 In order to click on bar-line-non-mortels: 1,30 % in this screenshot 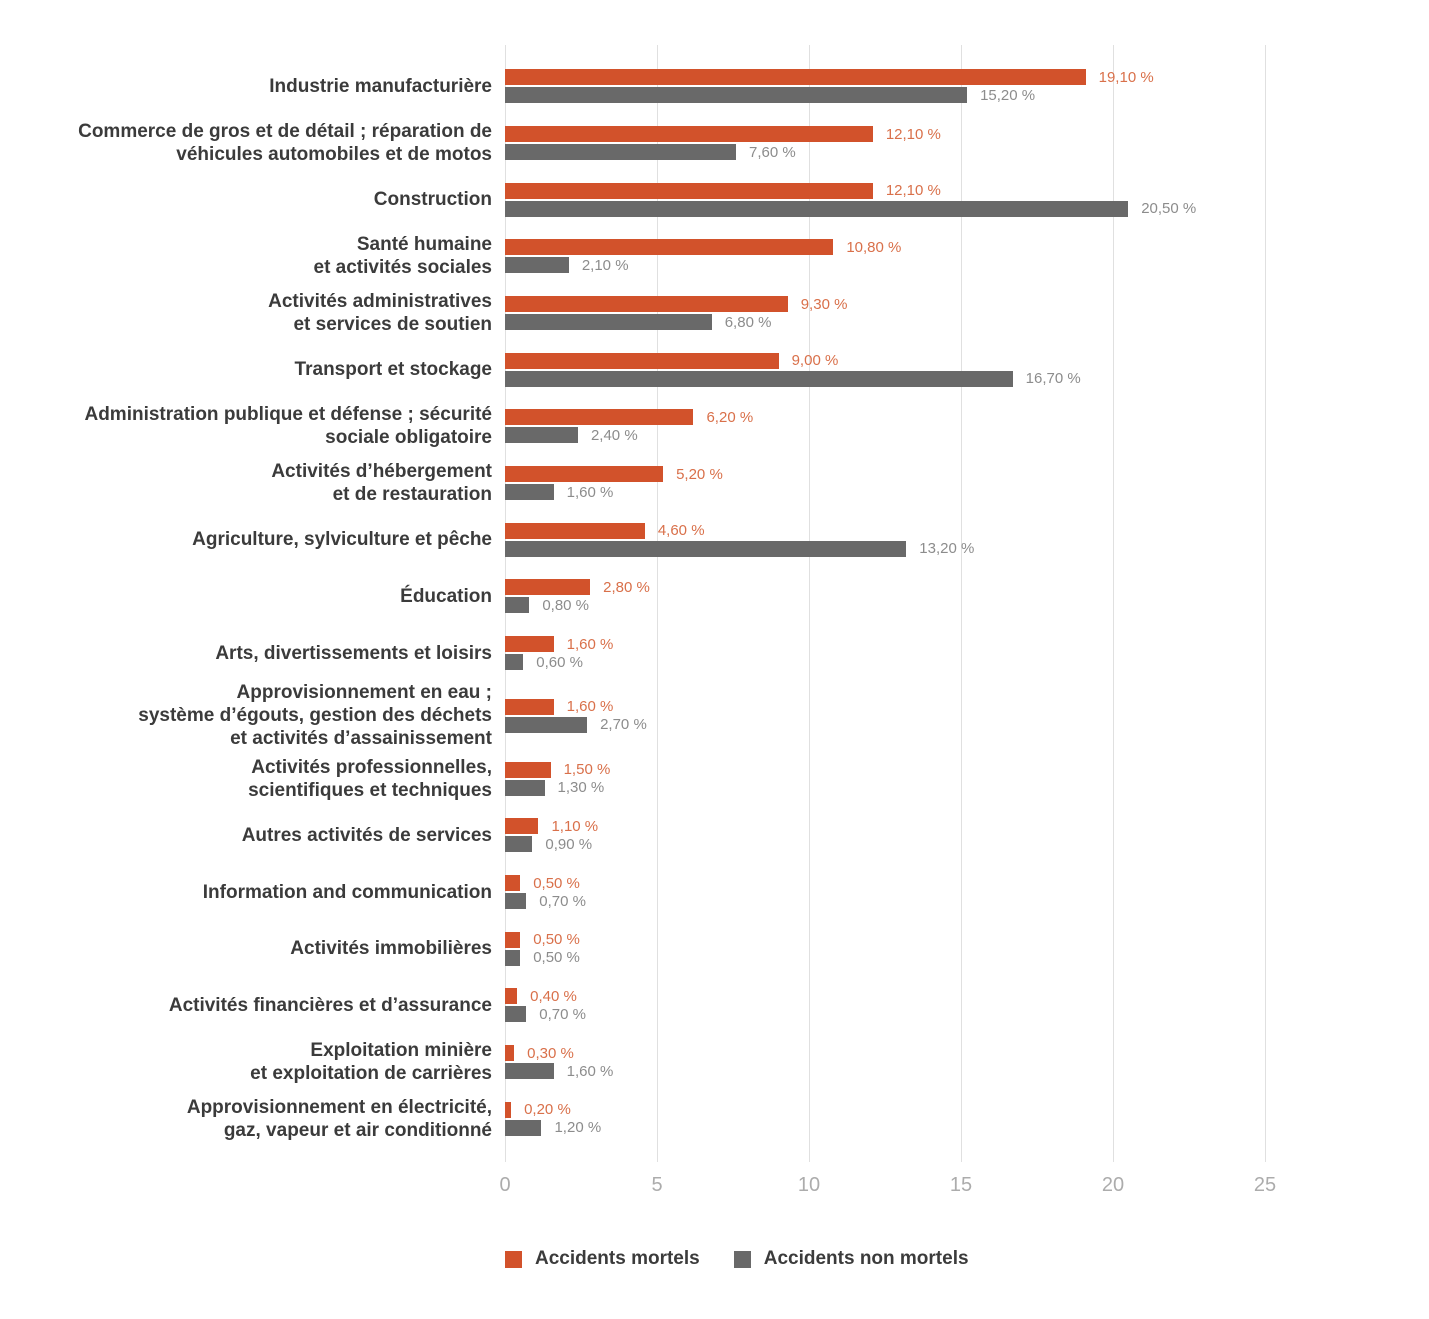, I will do `click(885, 788)`.